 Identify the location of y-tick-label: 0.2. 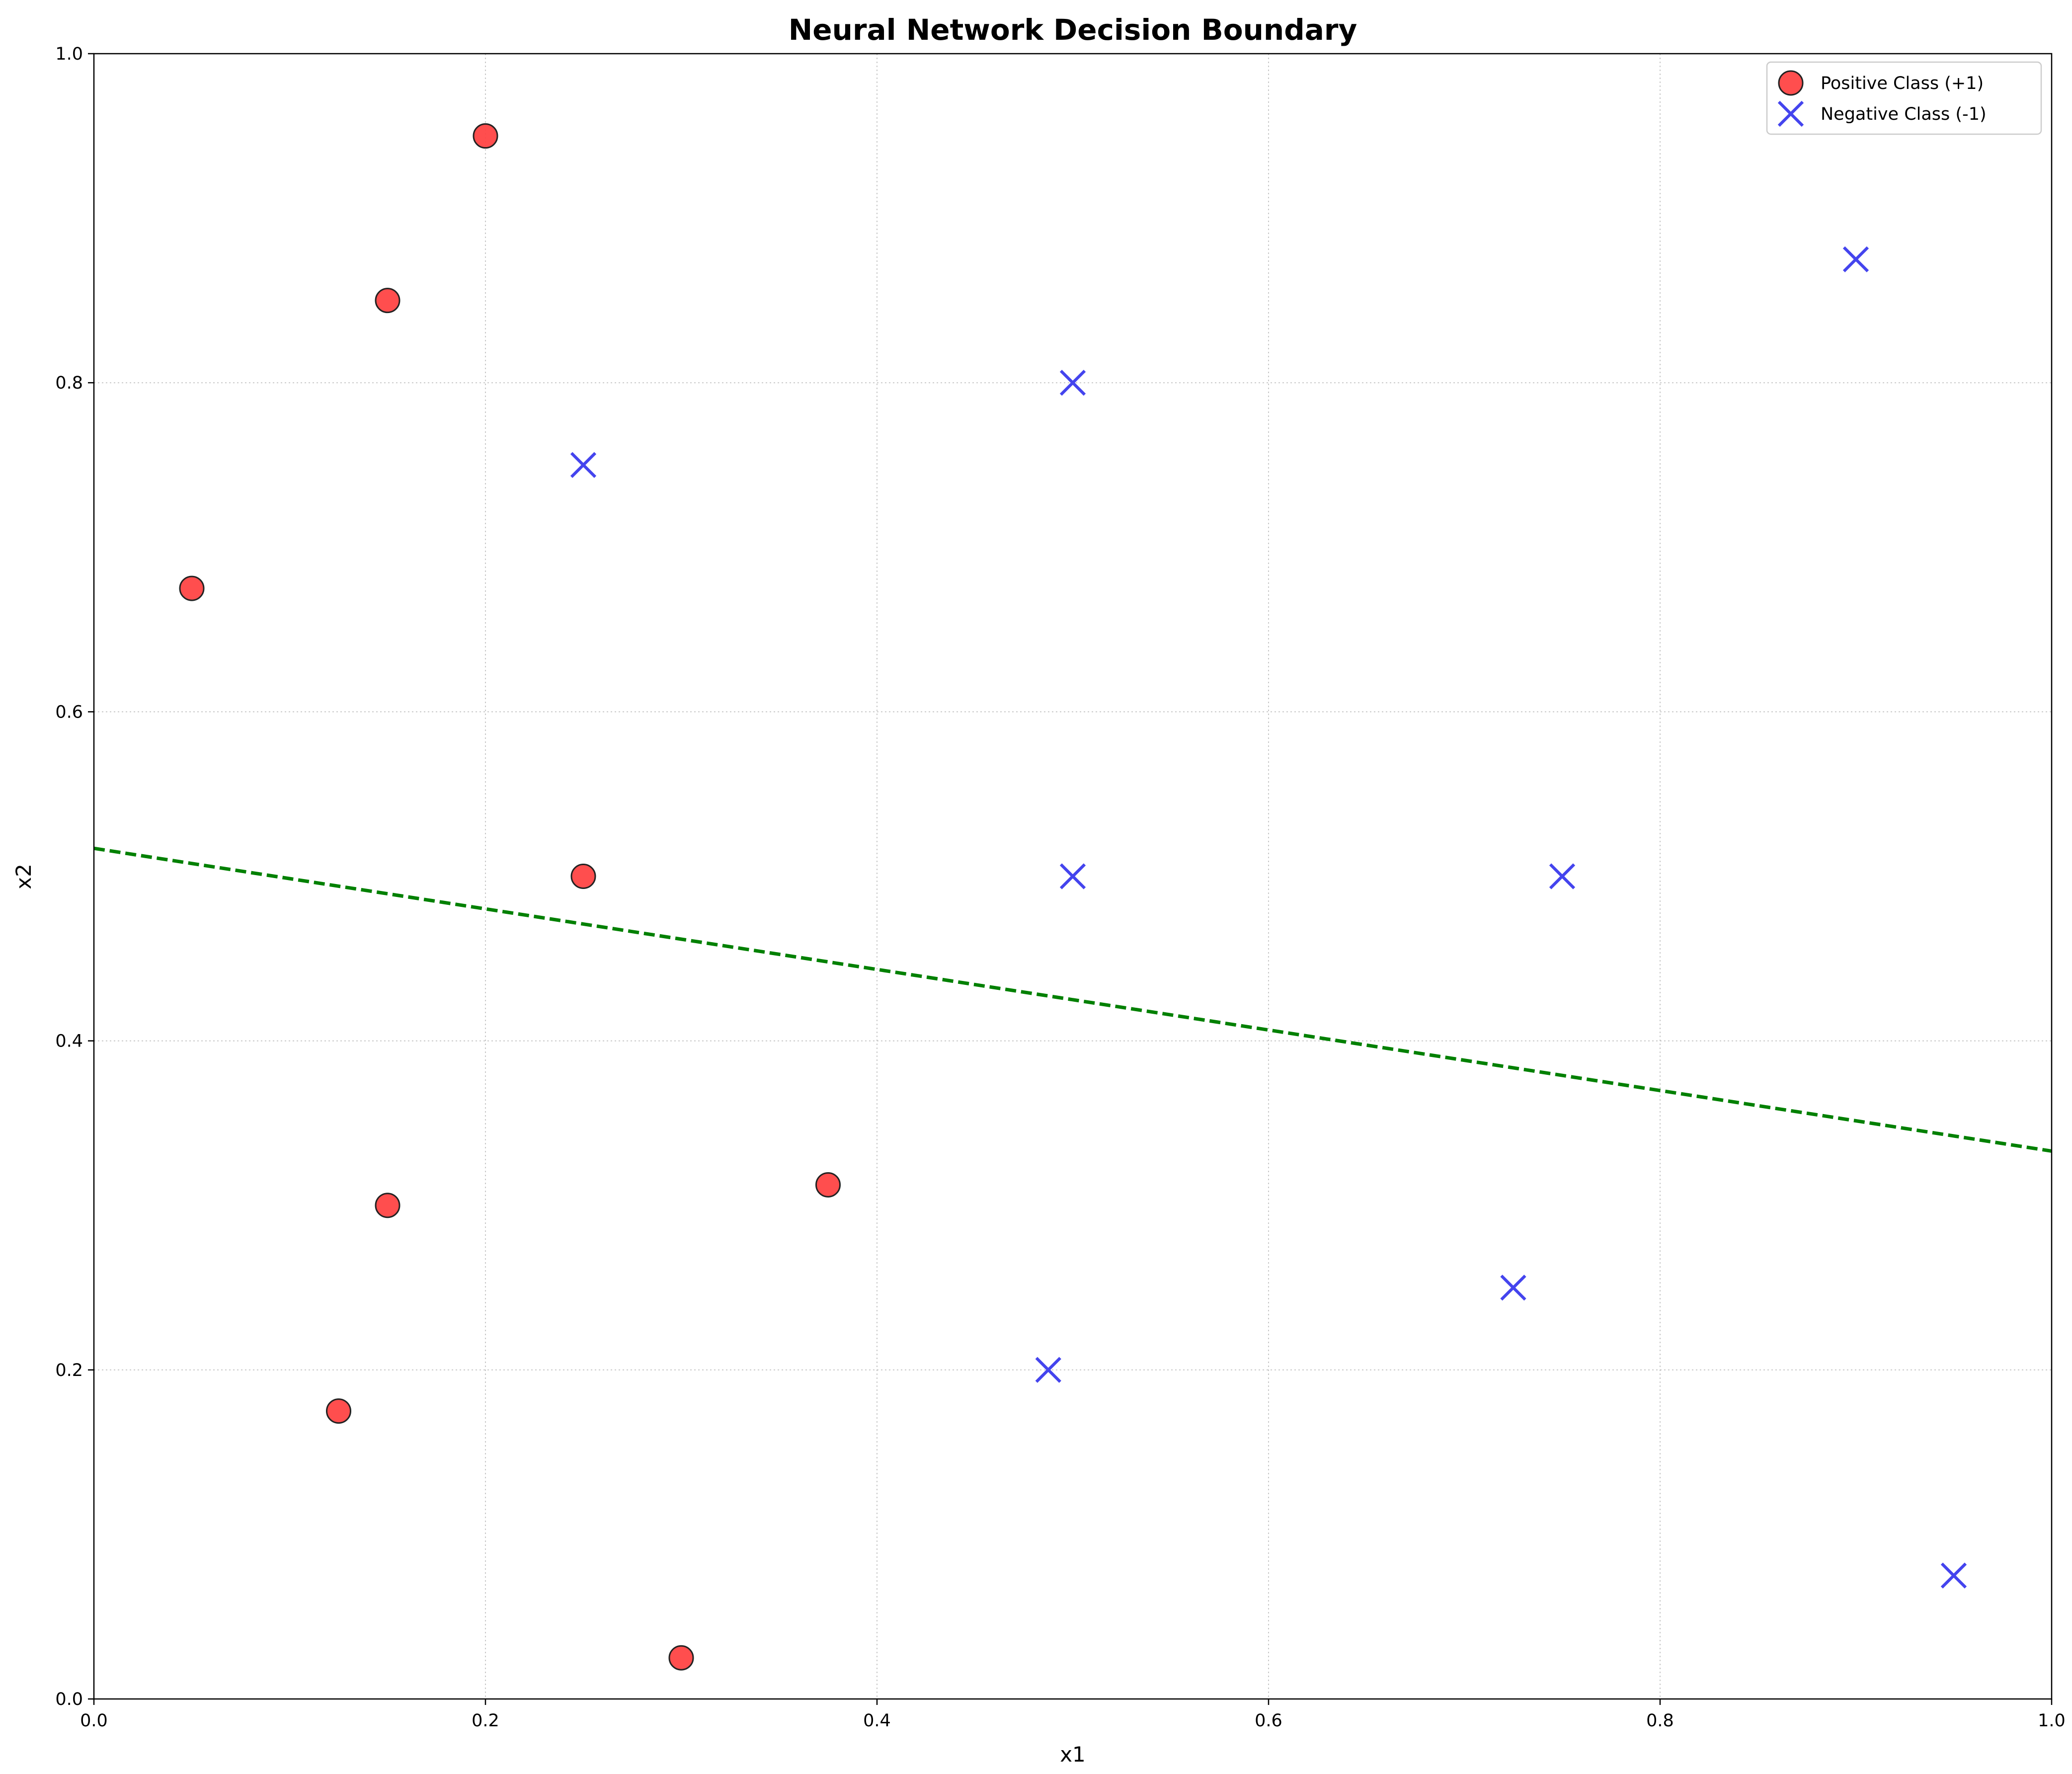
(69, 1370).